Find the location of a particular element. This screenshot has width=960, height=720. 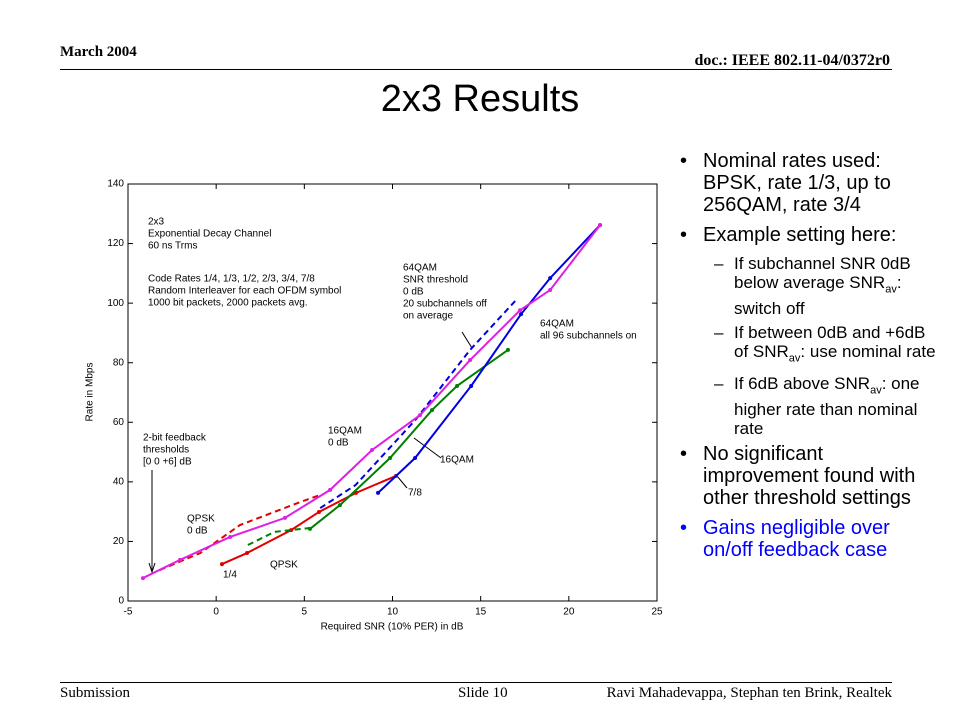

date: March 2004 is located at coordinates (98, 52).